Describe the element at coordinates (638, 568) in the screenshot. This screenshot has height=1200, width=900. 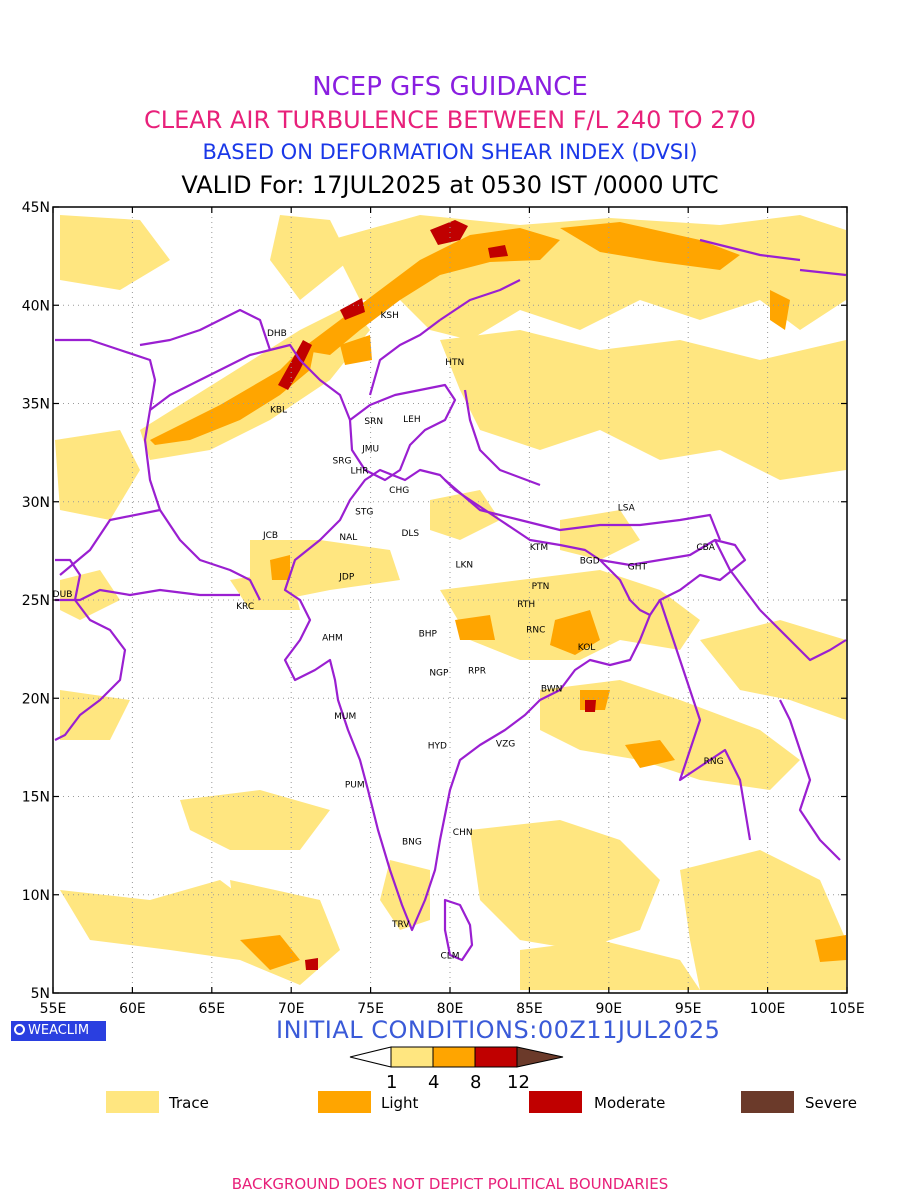
I see `station-label-ght: GHT` at that location.